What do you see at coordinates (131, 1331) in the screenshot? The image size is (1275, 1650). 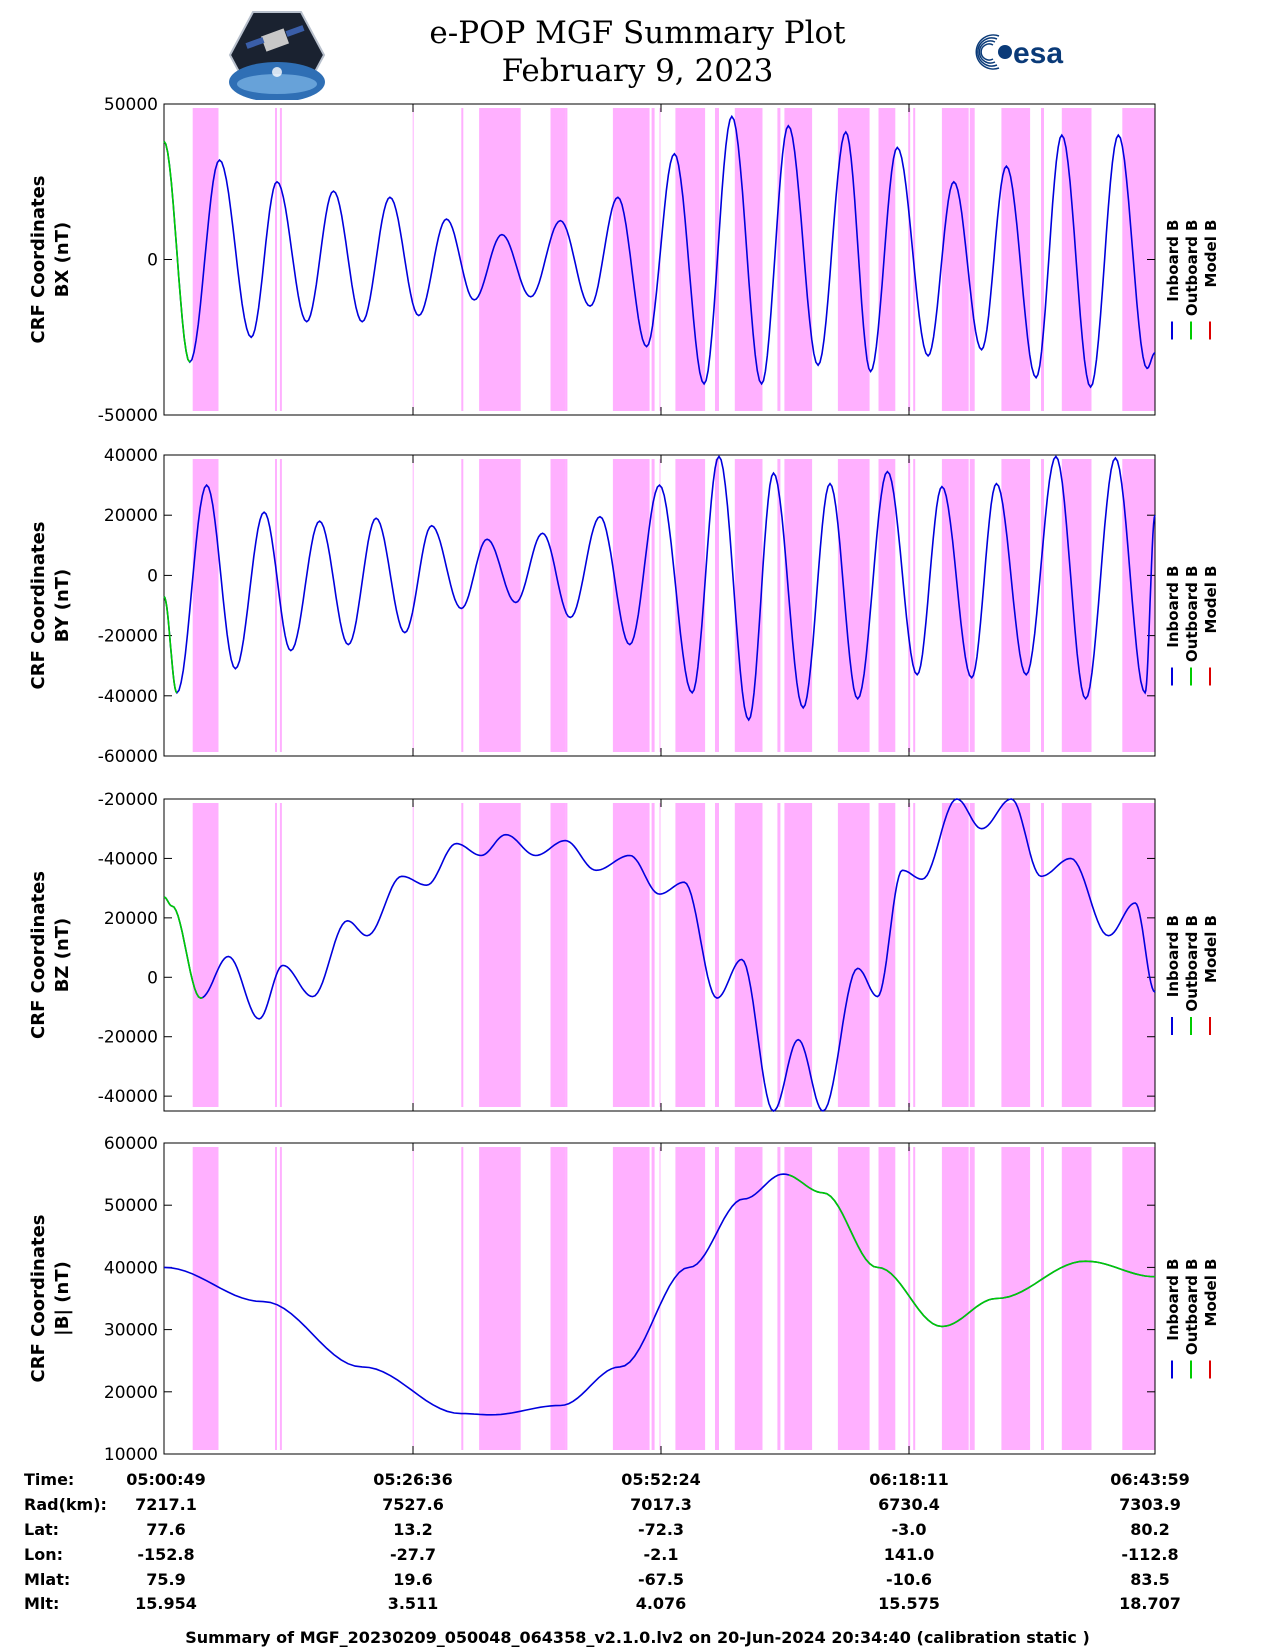 I see `y-tick-label: 30000` at bounding box center [131, 1331].